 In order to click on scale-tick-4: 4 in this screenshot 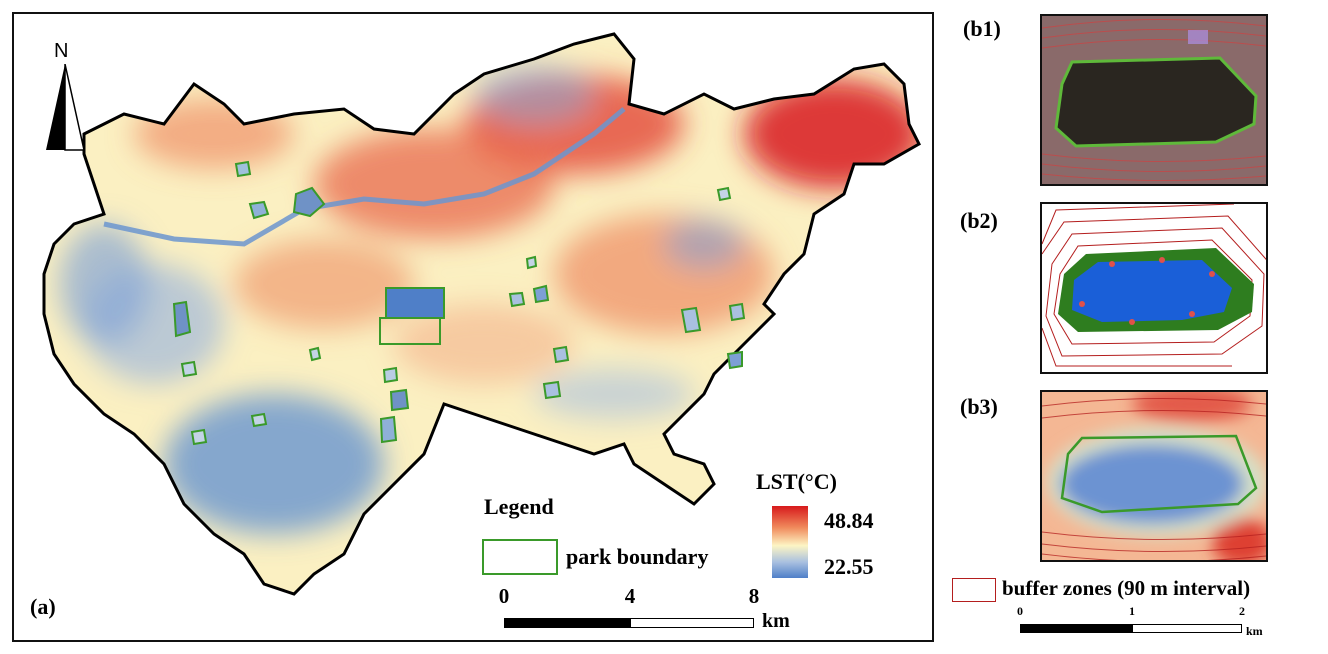, I will do `click(630, 596)`.